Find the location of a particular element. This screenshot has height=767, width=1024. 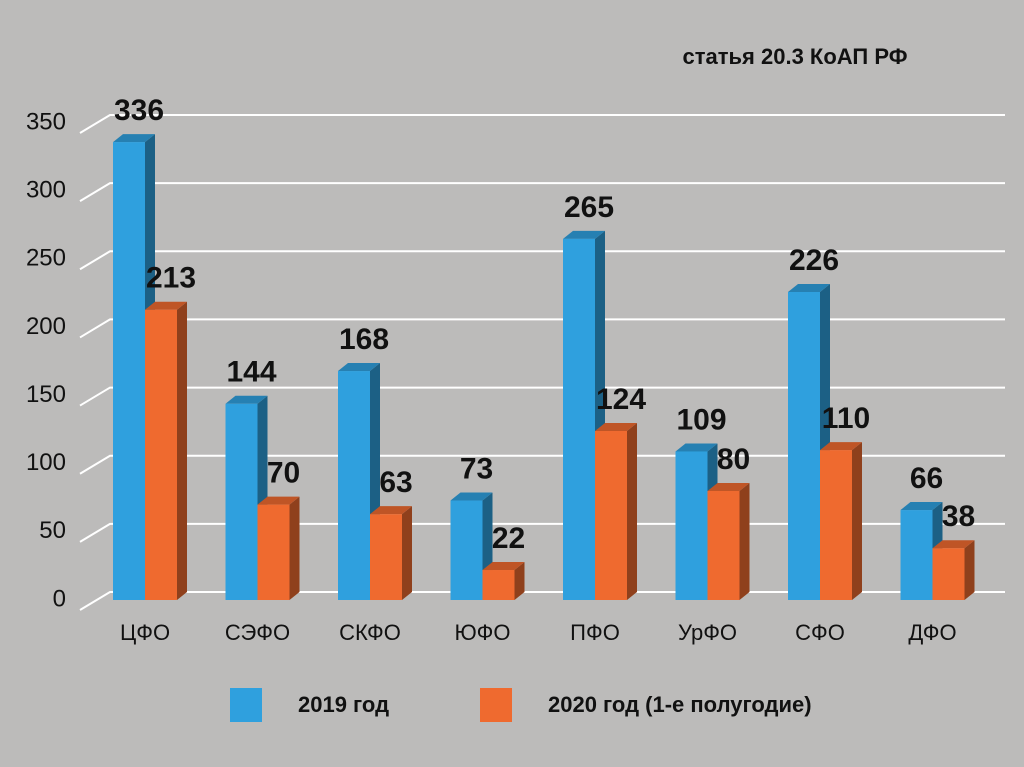

x-tick-label: ПФО is located at coordinates (595, 632).